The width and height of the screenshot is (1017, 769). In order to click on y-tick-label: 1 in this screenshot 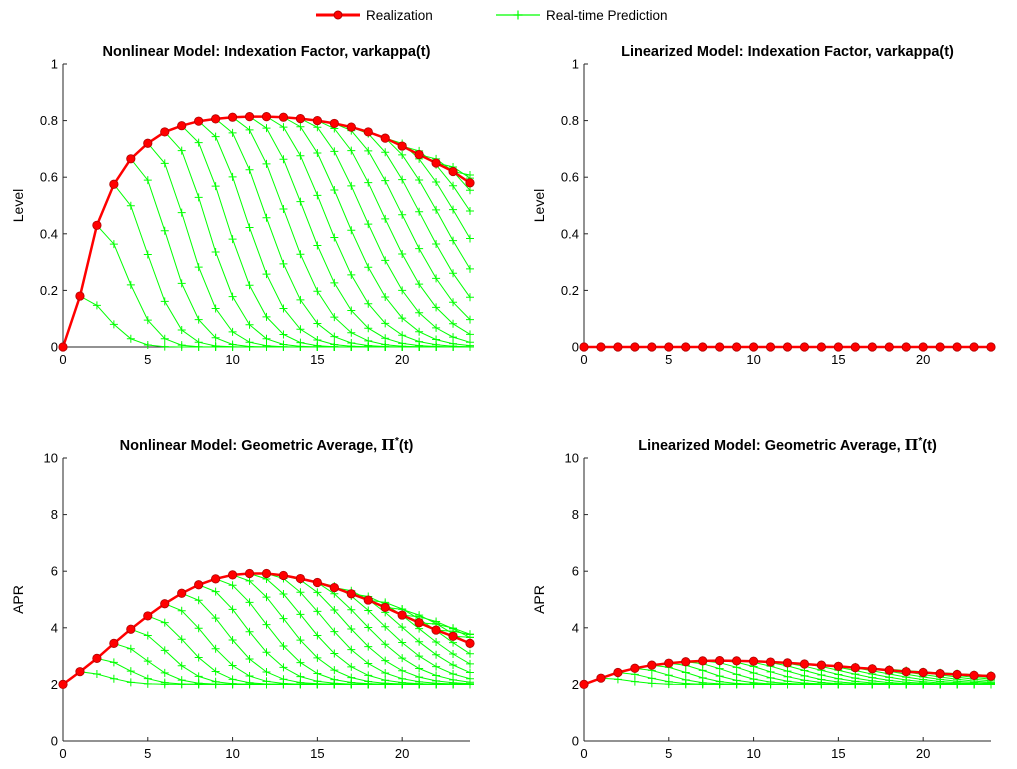, I will do `click(575, 64)`.